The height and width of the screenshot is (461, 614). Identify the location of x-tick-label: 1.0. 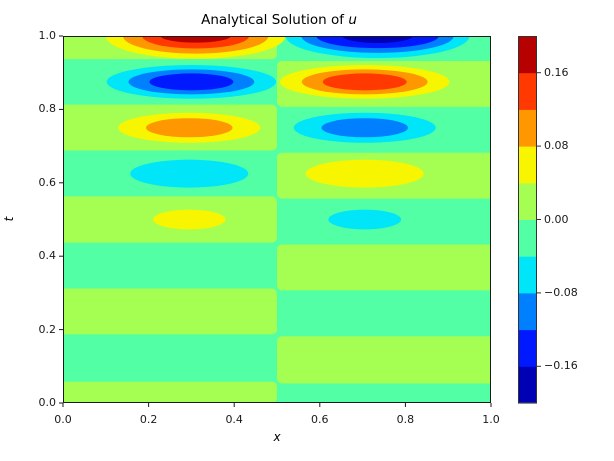
(491, 419).